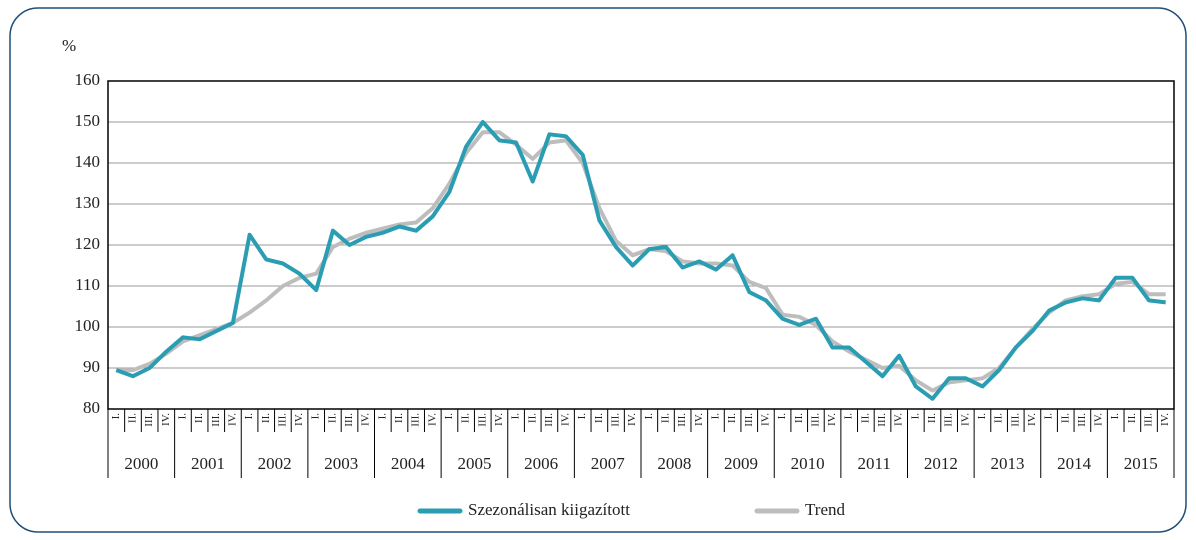 This screenshot has width=1196, height=540. Describe the element at coordinates (941, 463) in the screenshot. I see `year-label: 2012` at that location.